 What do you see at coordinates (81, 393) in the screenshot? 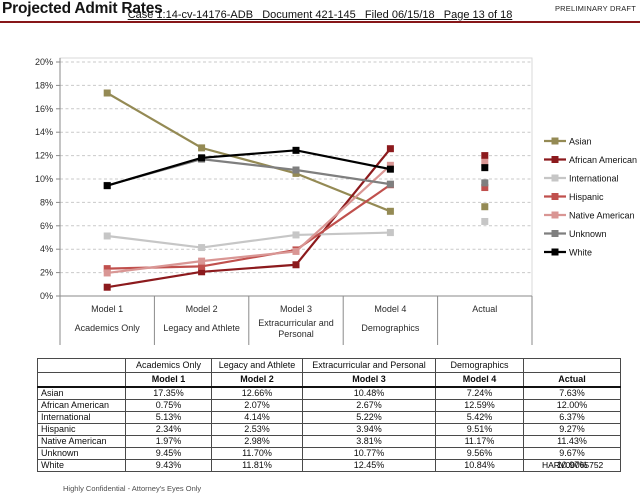
I see `row-label: Asian` at bounding box center [81, 393].